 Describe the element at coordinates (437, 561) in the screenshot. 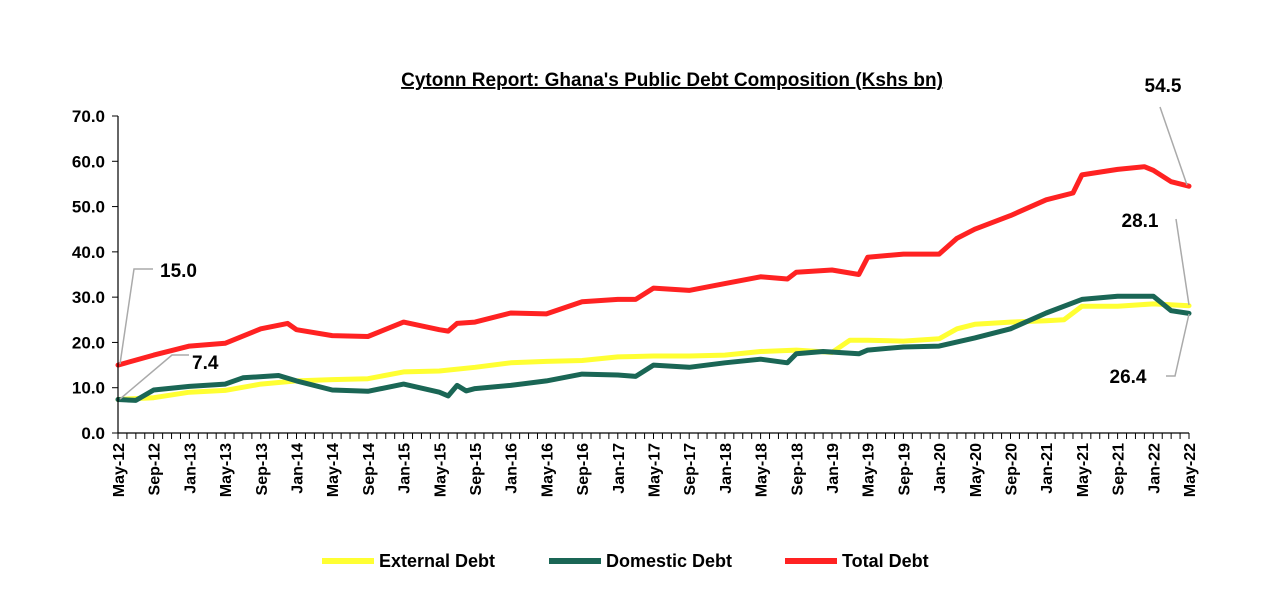

I see `external-debt-legend-label: External Debt` at that location.